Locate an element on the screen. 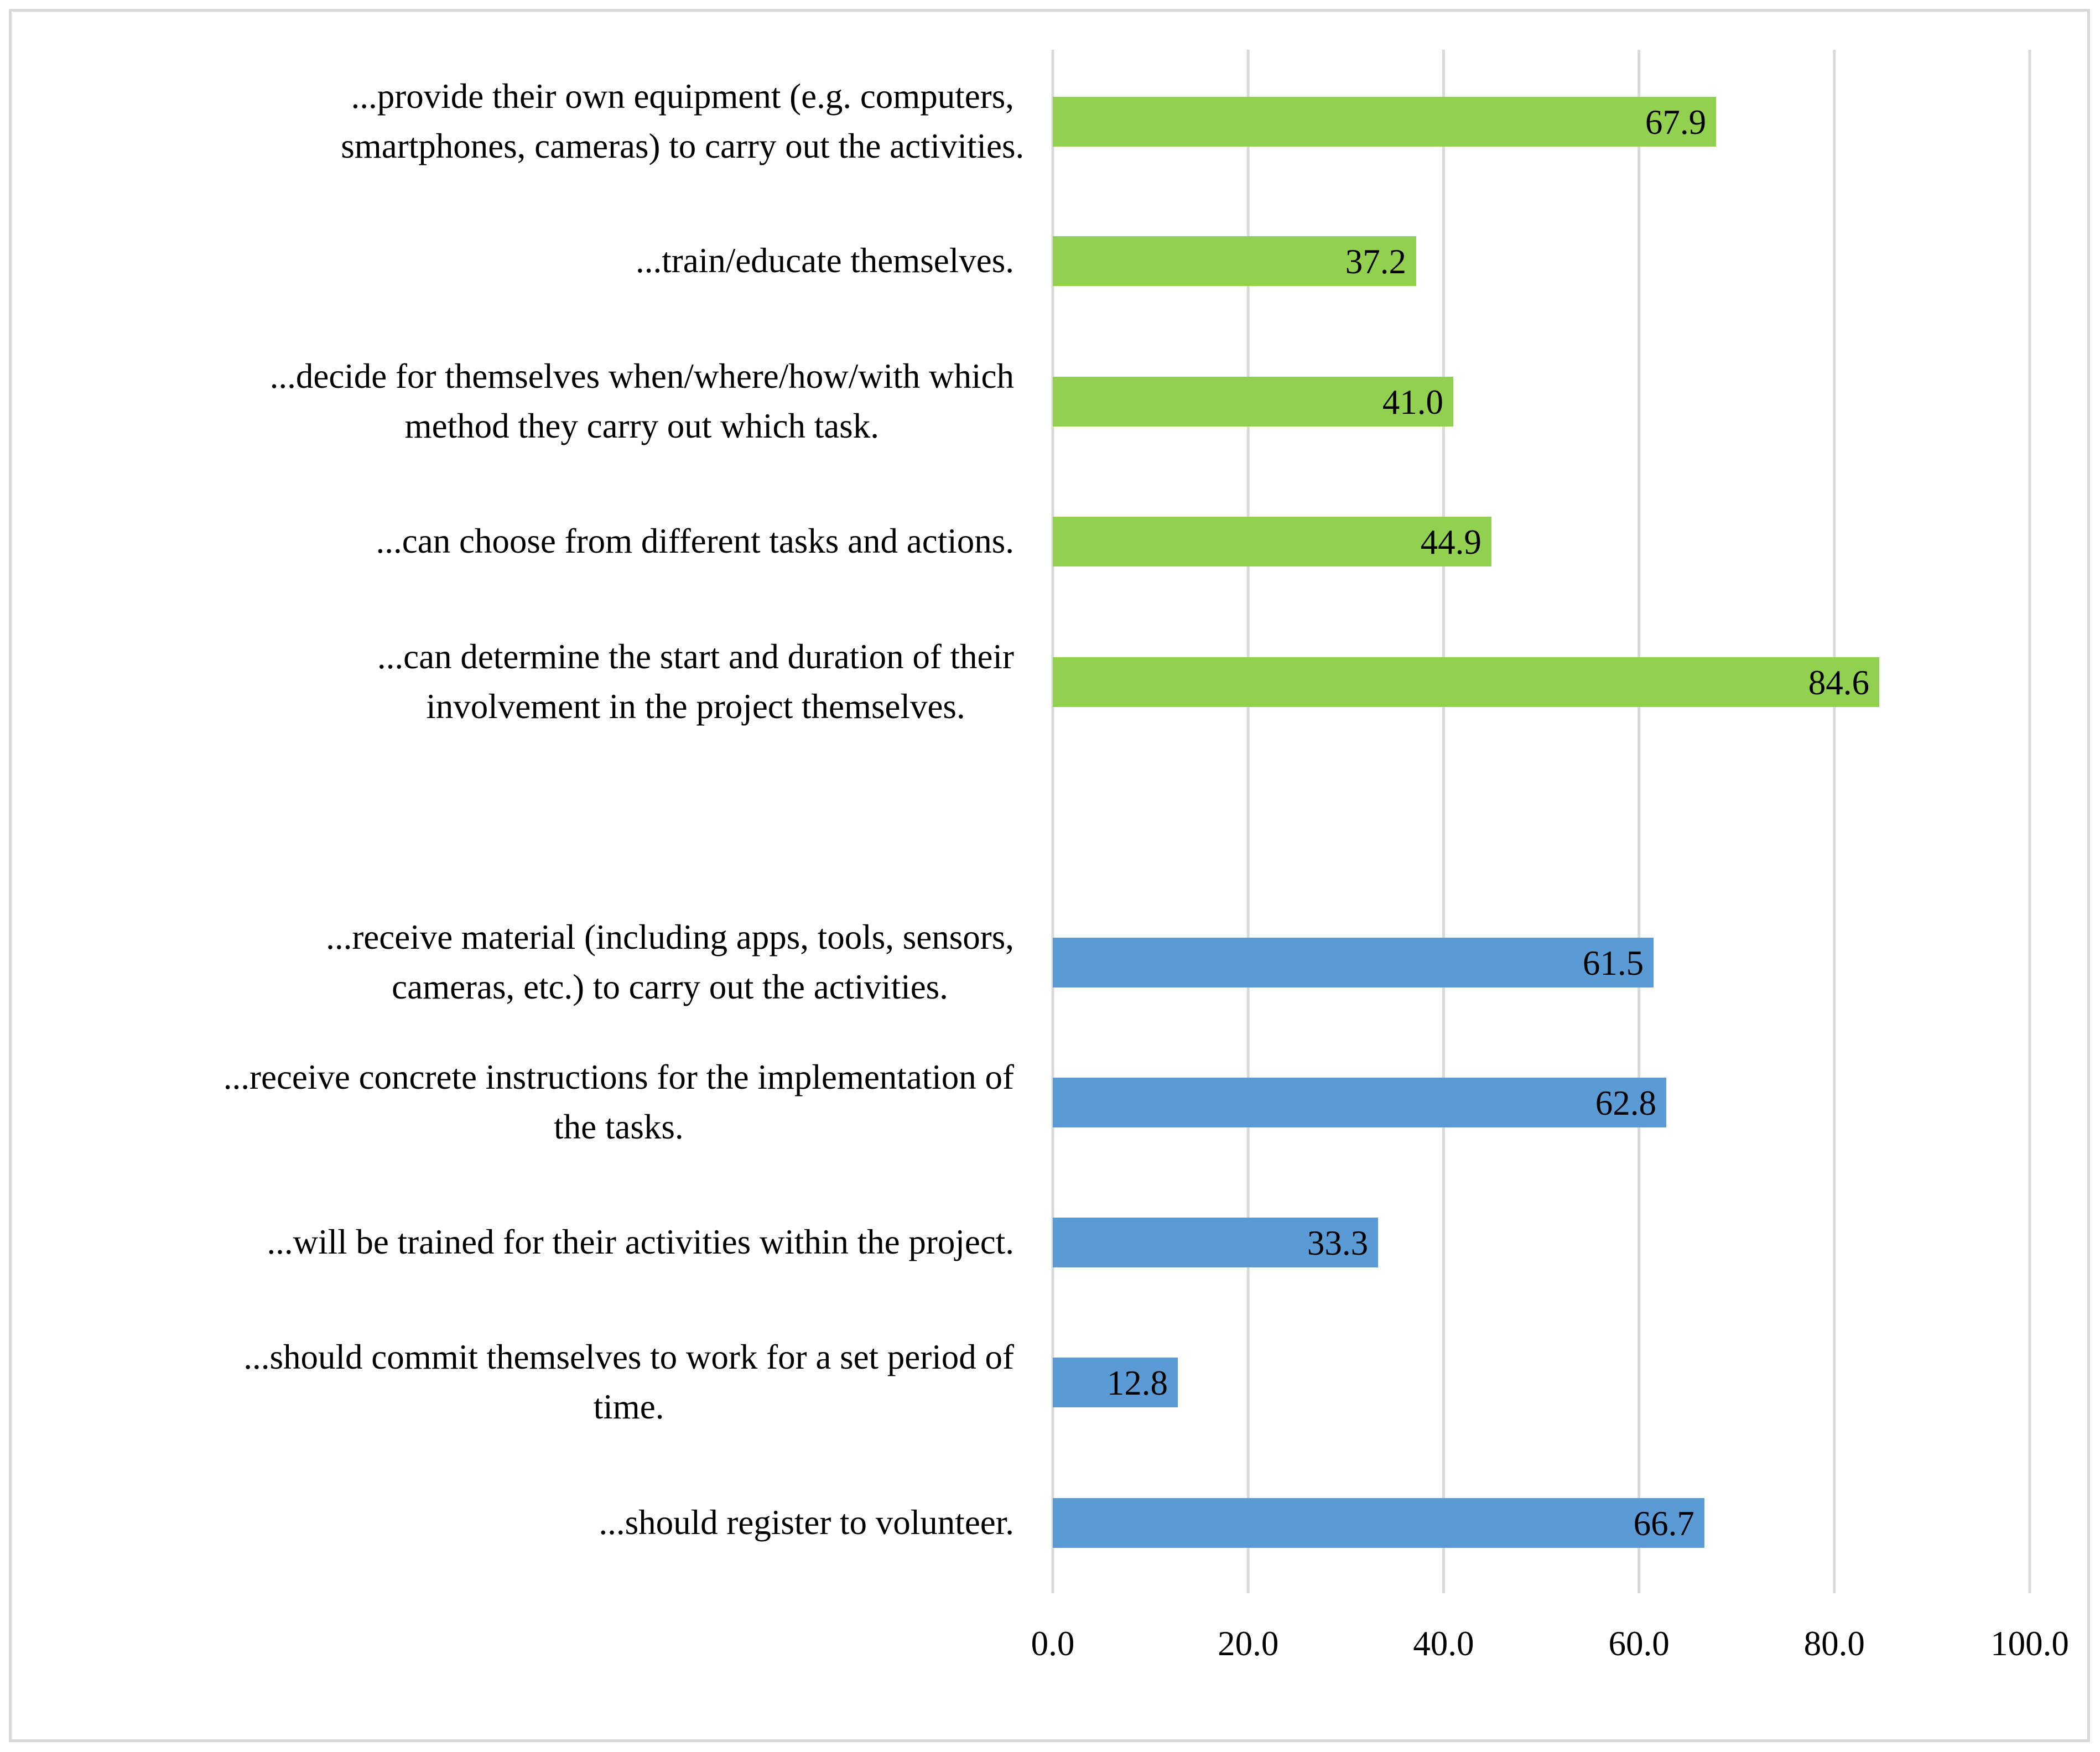 The image size is (2100, 1752). value-label-2: 41.0 is located at coordinates (1413, 402).